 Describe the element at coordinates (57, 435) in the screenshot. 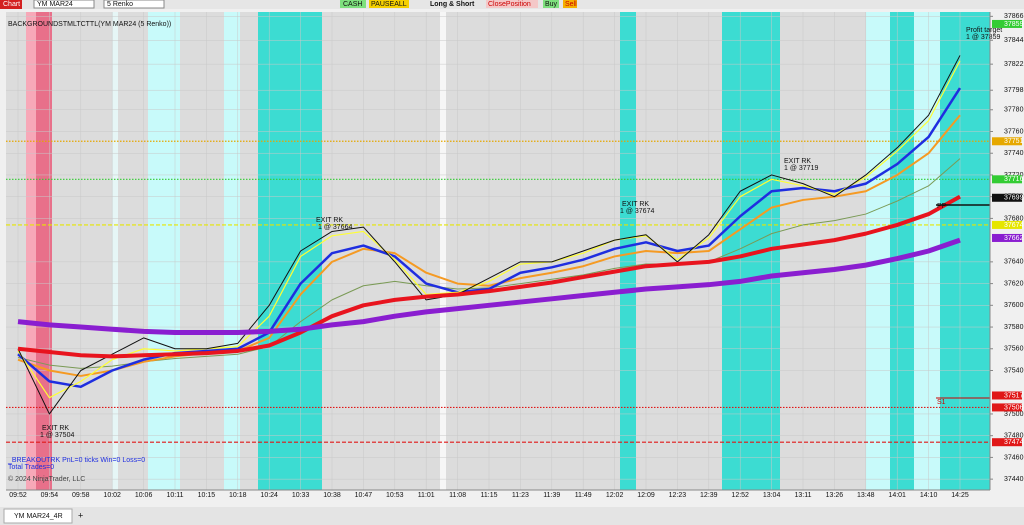

I see `annotation-detail: 1 @ 37504` at that location.